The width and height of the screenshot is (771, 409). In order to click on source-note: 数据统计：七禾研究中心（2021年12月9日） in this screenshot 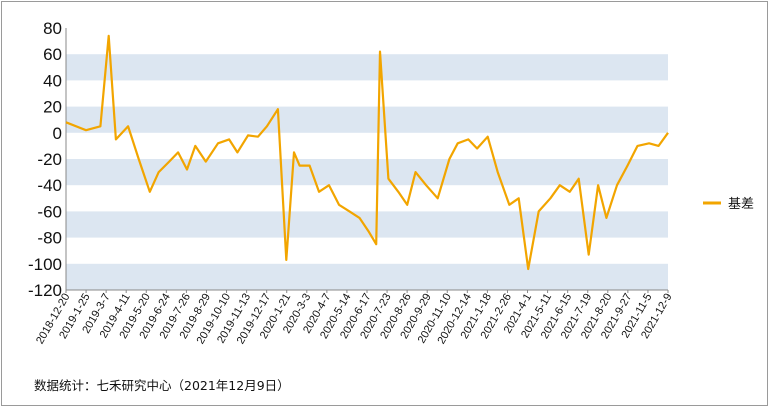, I will do `click(162, 385)`.